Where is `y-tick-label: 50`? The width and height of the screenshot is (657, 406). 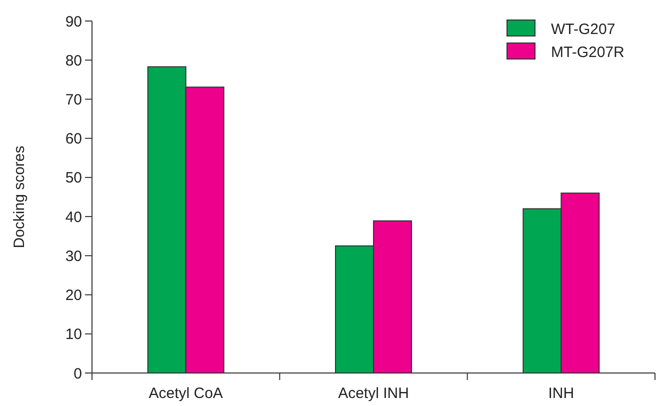
y-tick-label: 50 is located at coordinates (73, 178).